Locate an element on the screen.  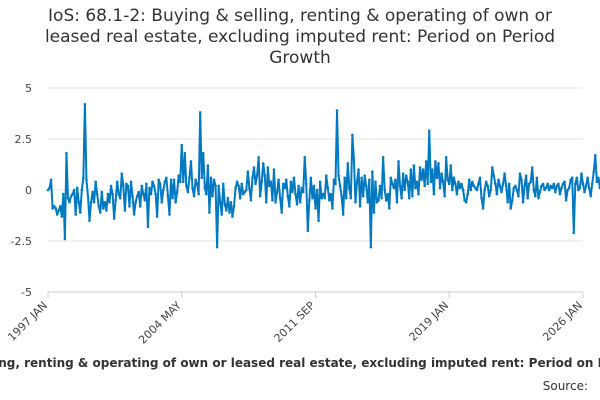
source-label: Source: is located at coordinates (565, 386).